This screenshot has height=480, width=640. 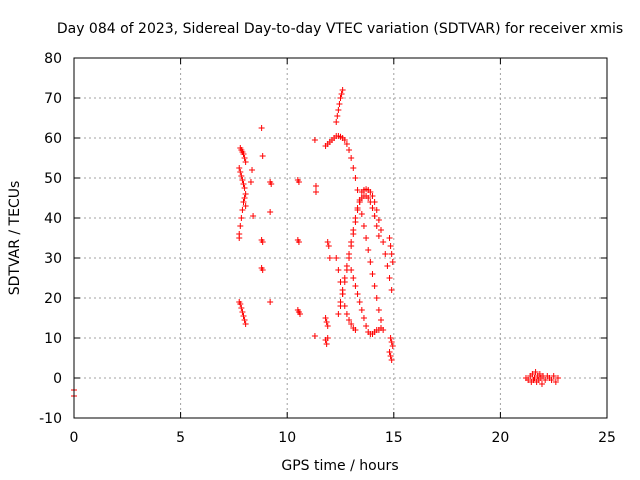 What do you see at coordinates (180, 438) in the screenshot?
I see `x-tick-label: 5` at bounding box center [180, 438].